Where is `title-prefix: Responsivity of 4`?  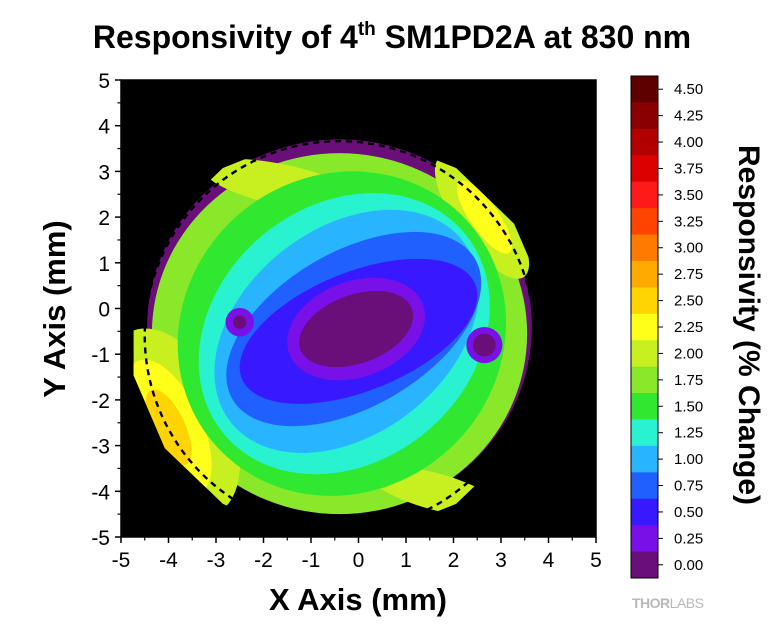 title-prefix: Responsivity of 4 is located at coordinates (225, 37).